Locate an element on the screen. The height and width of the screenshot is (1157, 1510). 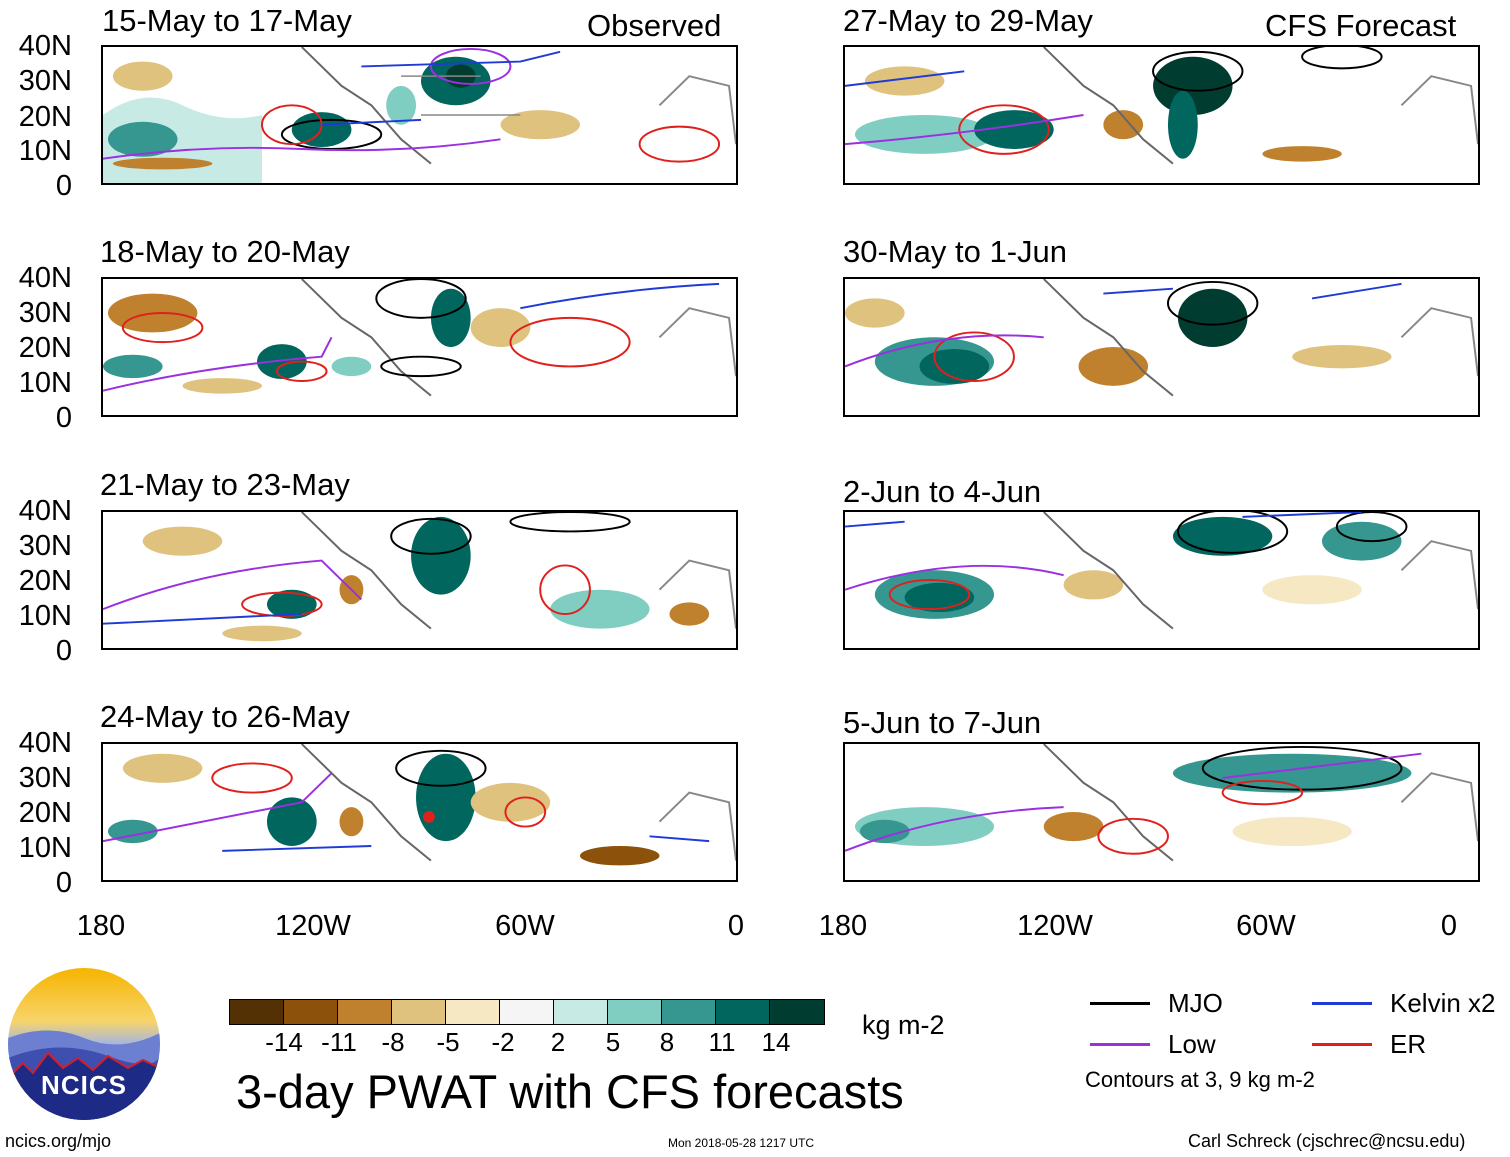
observed-label: Observed is located at coordinates (654, 25).